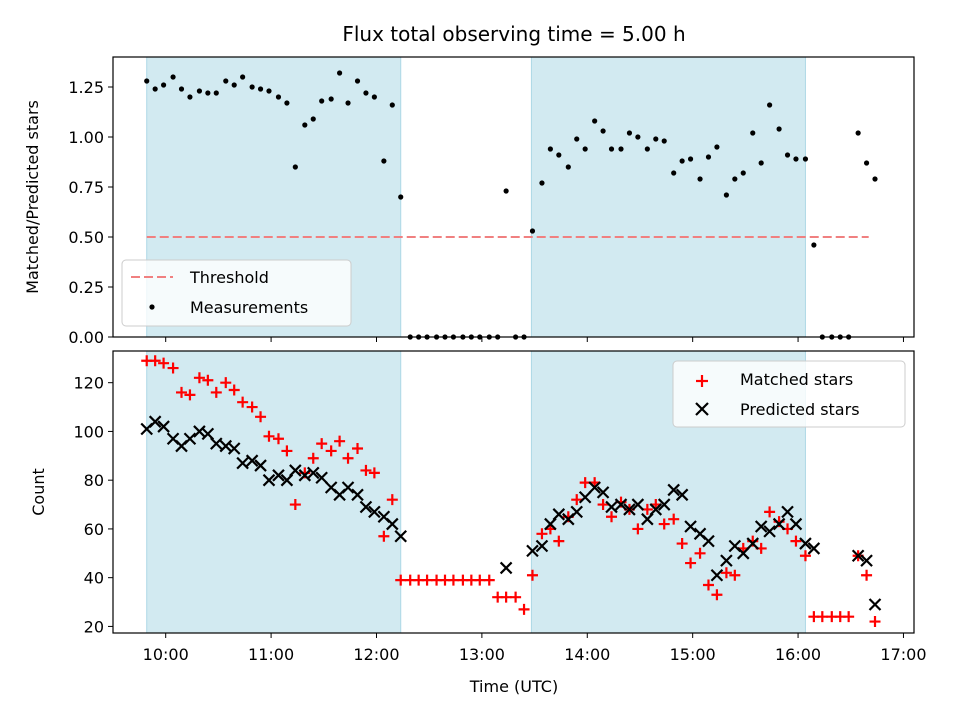 This screenshot has width=960, height=720. What do you see at coordinates (587, 654) in the screenshot?
I see `x-tick-label: 14:00` at bounding box center [587, 654].